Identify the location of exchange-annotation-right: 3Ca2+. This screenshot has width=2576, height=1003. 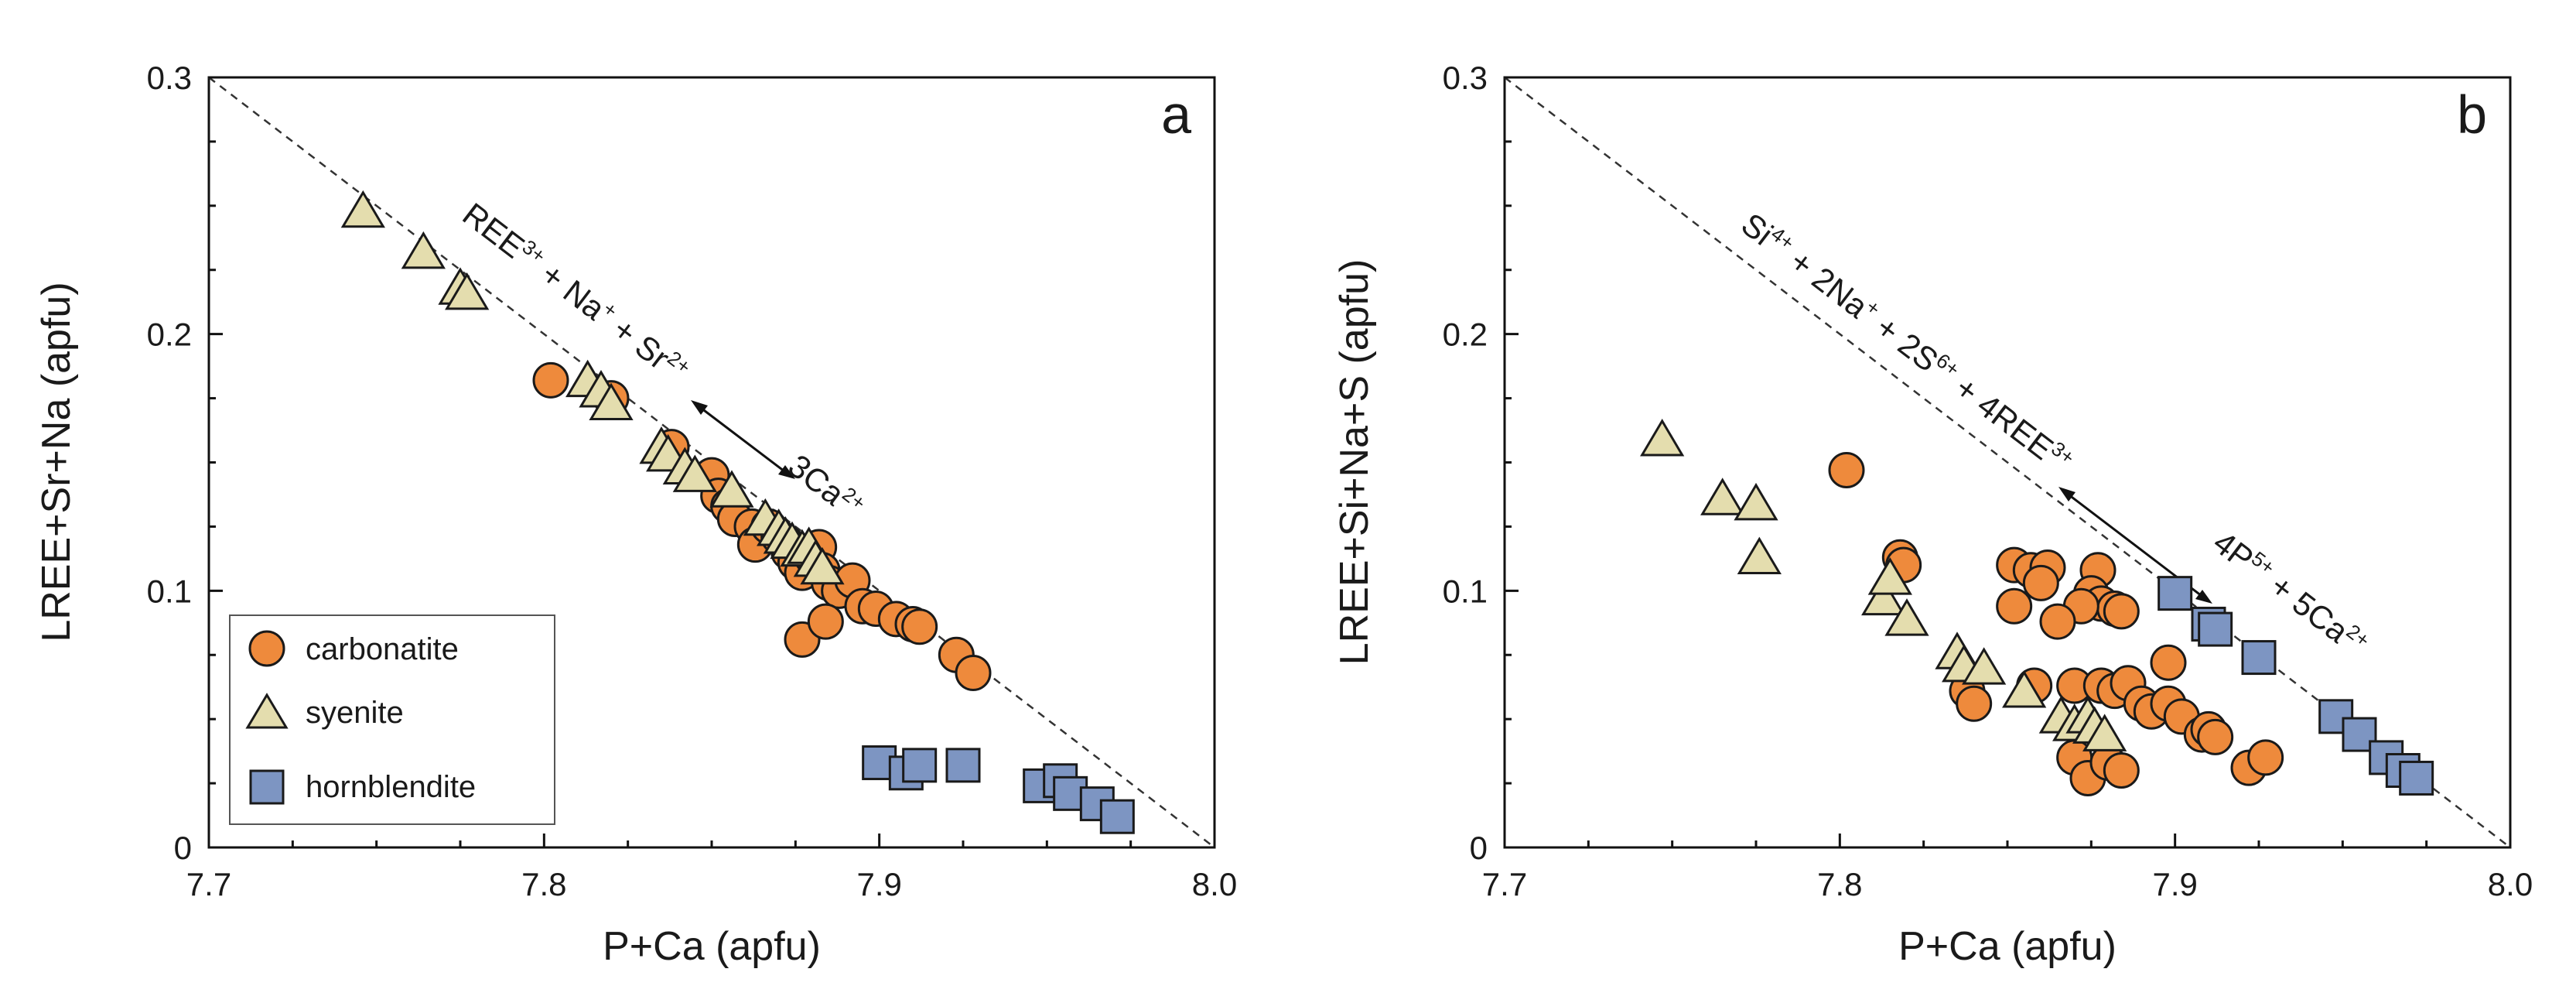
(826, 486).